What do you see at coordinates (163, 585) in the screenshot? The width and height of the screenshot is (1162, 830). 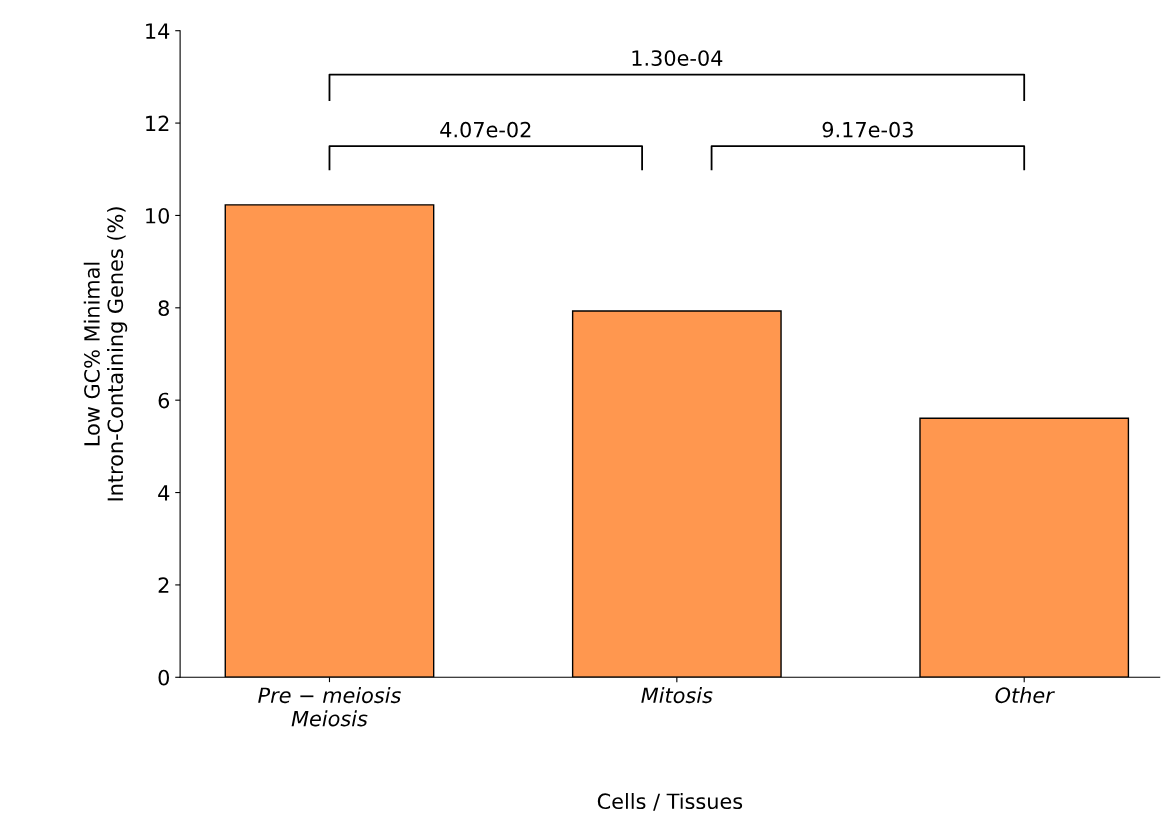 I see `y-tick-label: 2` at bounding box center [163, 585].